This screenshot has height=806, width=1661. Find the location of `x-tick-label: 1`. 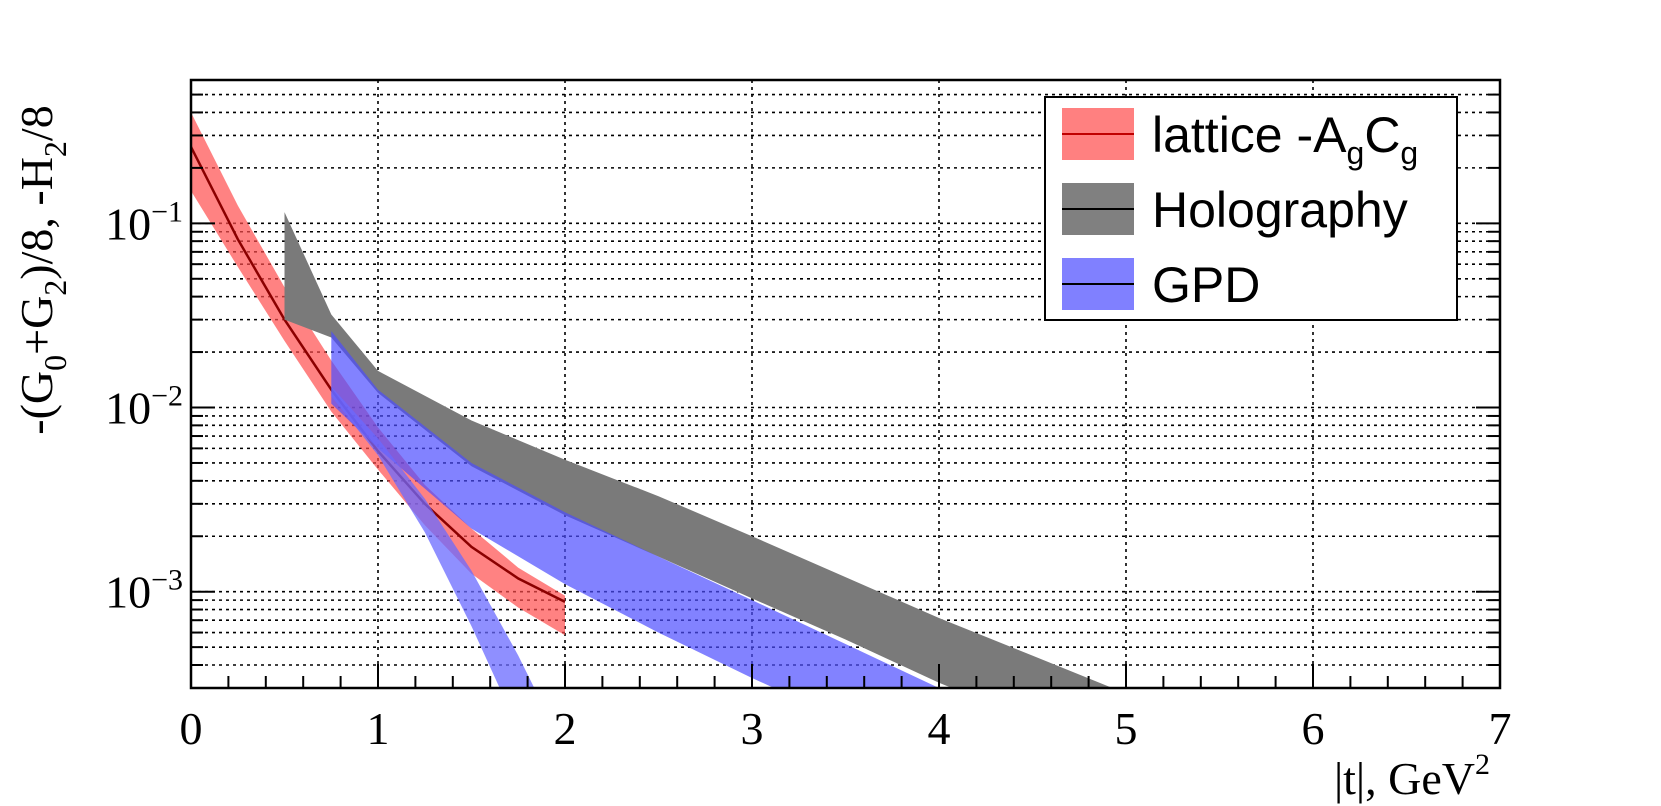

x-tick-label: 1 is located at coordinates (378, 728).